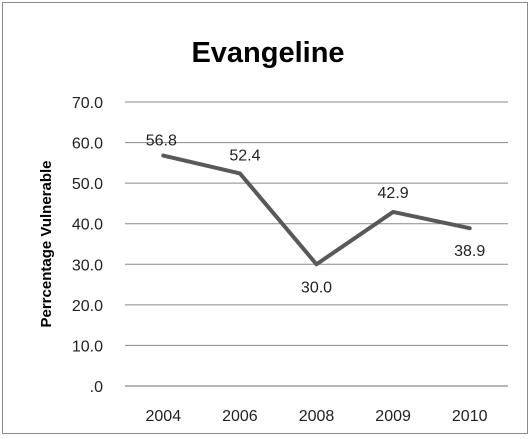 Image resolution: width=532 pixels, height=439 pixels. I want to click on y-tick-label: 50.0, so click(87, 184).